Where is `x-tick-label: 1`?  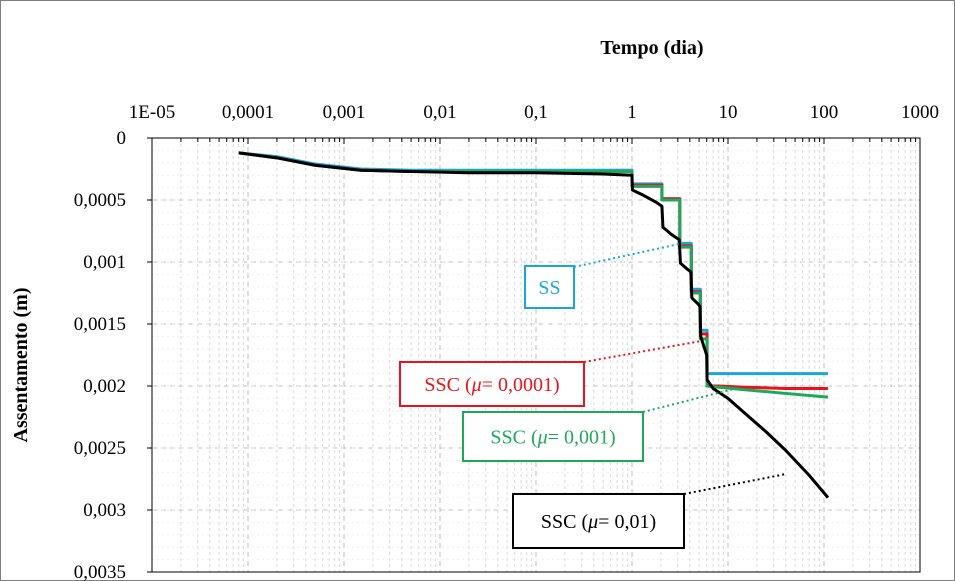
x-tick-label: 1 is located at coordinates (632, 112).